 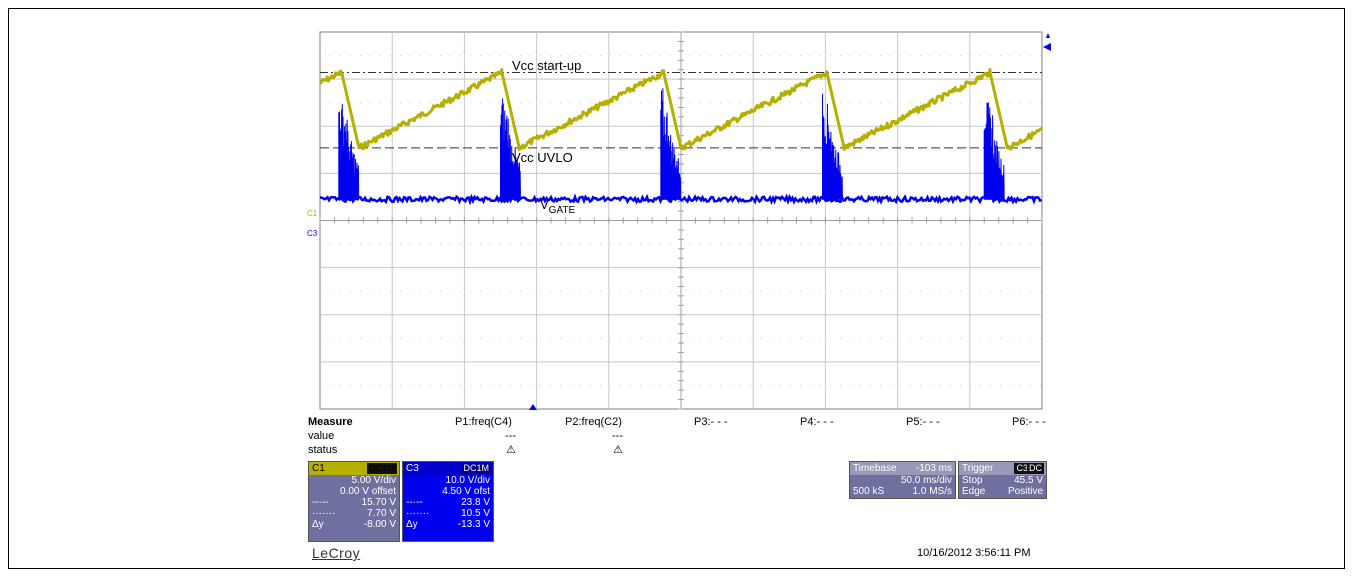 What do you see at coordinates (475, 502) in the screenshot?
I see `c3-cursor1-value: 23.8 V` at bounding box center [475, 502].